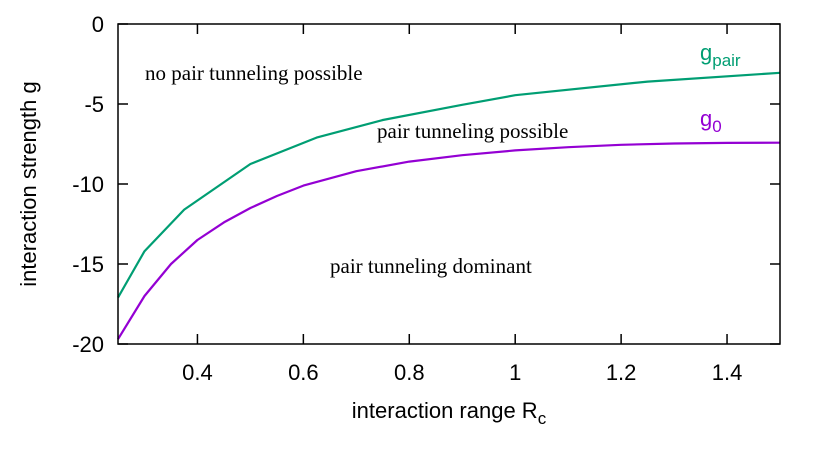 This screenshot has width=830, height=461. Describe the element at coordinates (706, 118) in the screenshot. I see `series-label-g-0-main: g` at that location.